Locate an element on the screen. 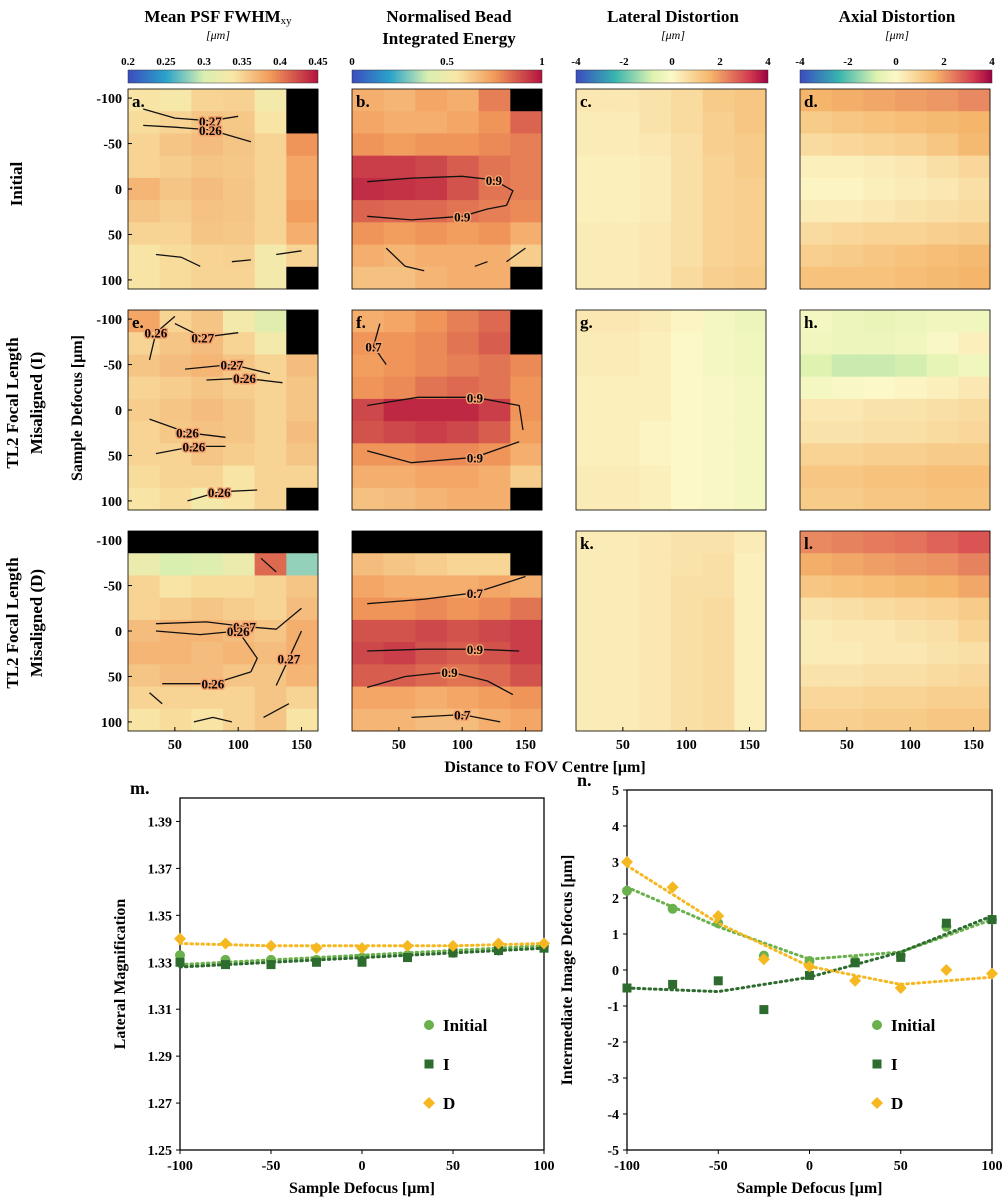 Image resolution: width=1008 pixels, height=1201 pixels. y-tick-label: 1.33 is located at coordinates (160, 963).